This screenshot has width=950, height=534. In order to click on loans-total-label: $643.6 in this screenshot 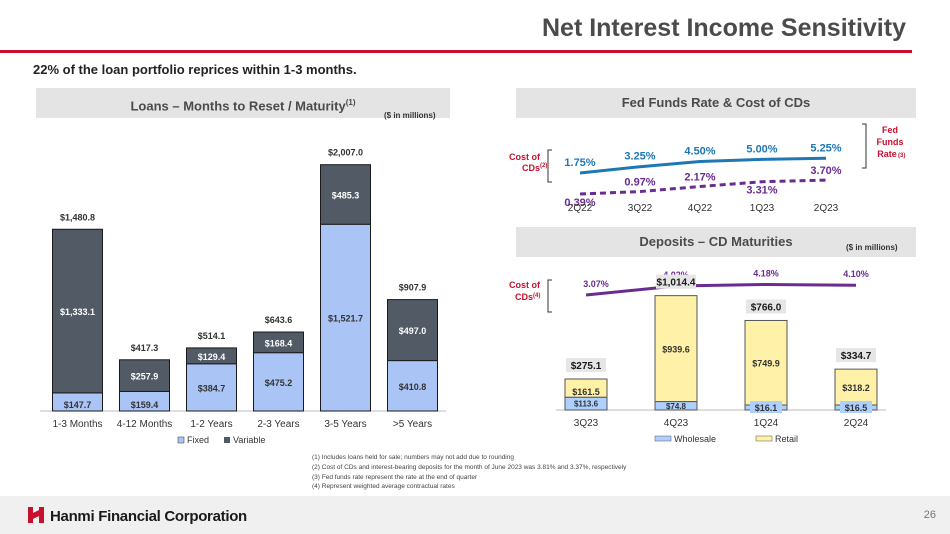, I will do `click(279, 320)`.